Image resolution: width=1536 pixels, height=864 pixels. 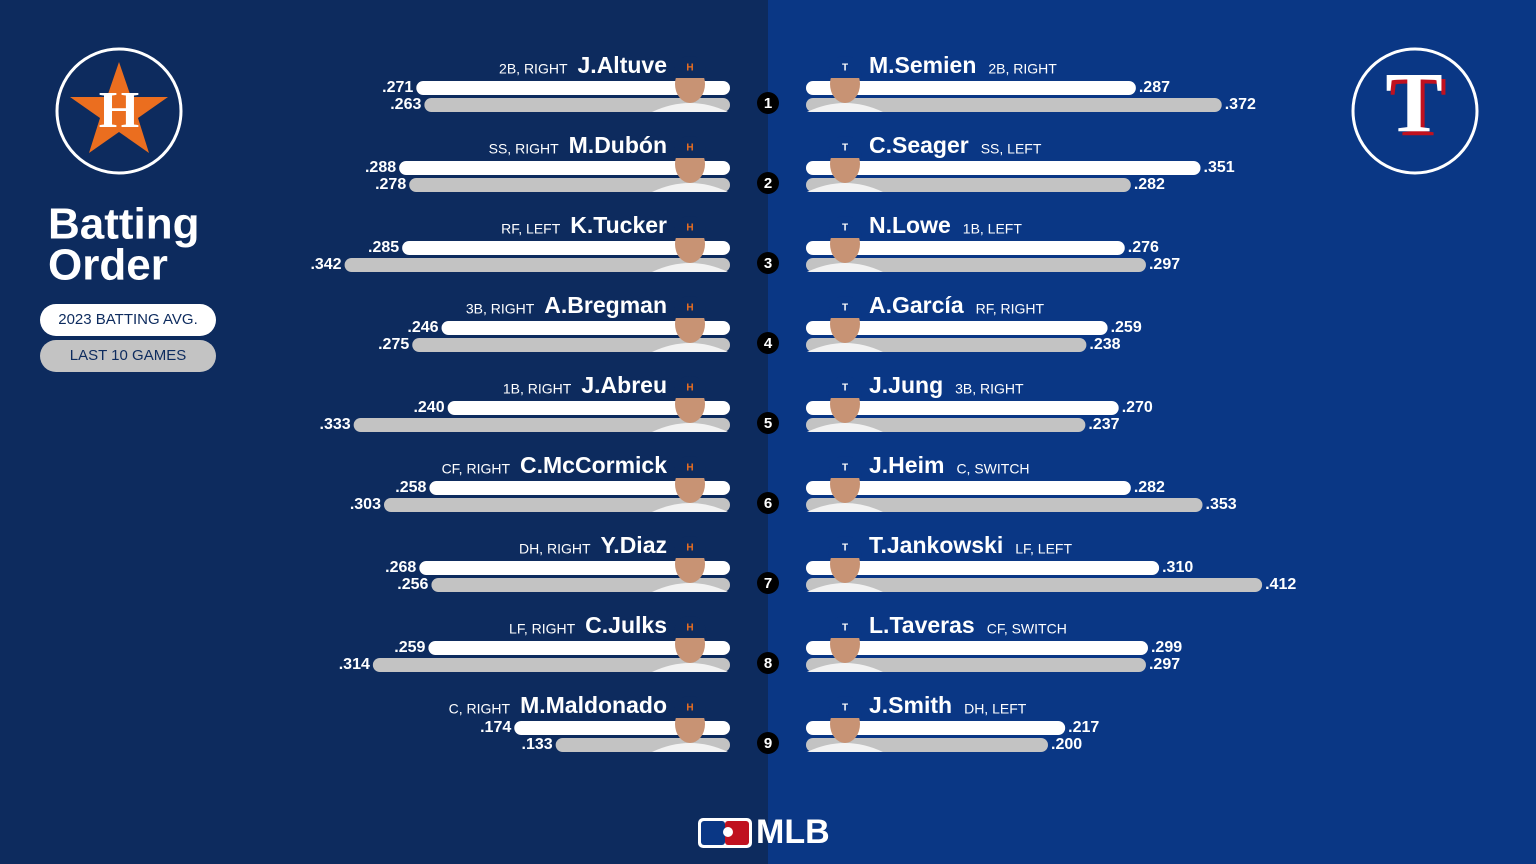 I want to click on player-position: LF, LEFT, so click(x=1043, y=549).